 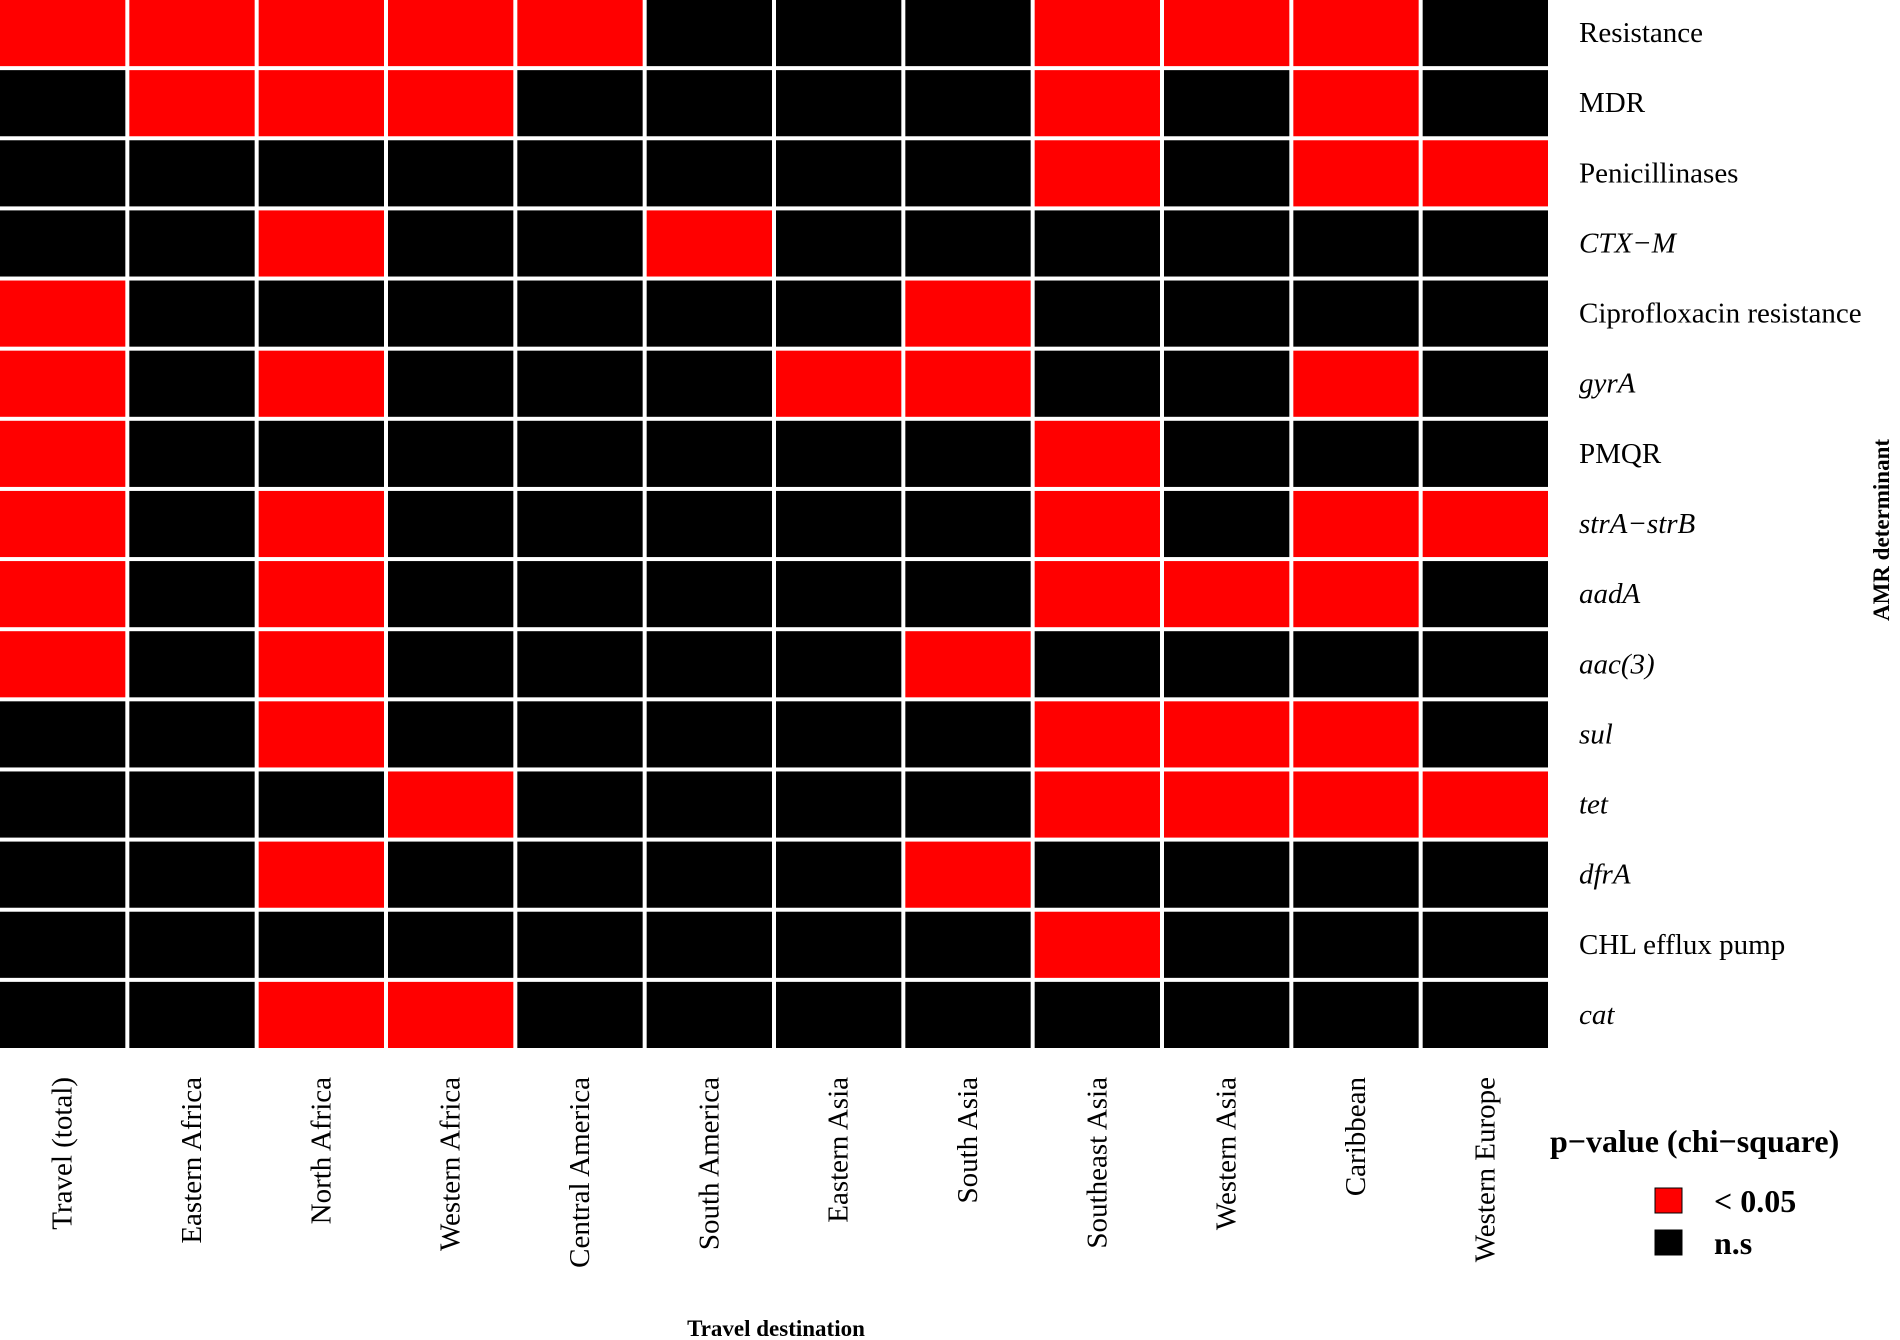 I want to click on heatmap-cell-penicillinases-travel-total, so click(x=63, y=173).